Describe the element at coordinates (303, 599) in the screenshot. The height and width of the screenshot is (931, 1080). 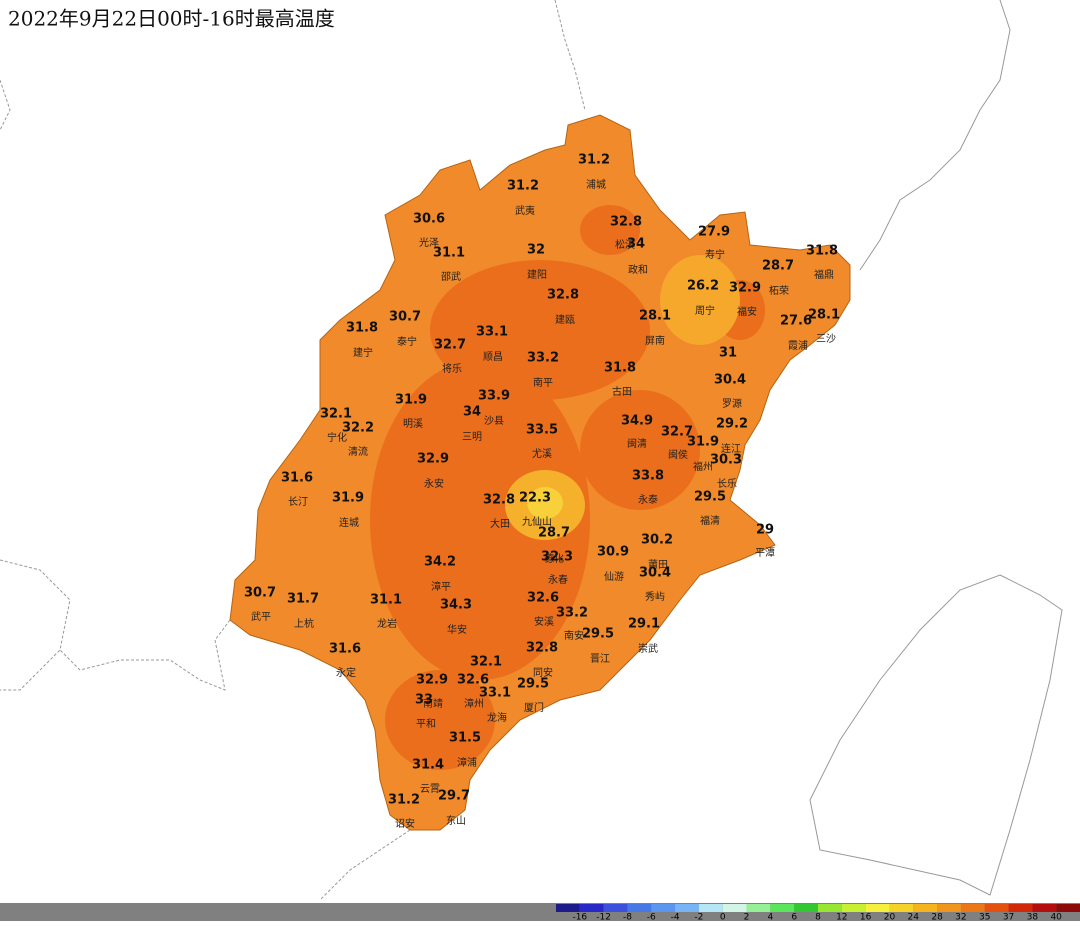
I see `station-value: 31.7` at that location.